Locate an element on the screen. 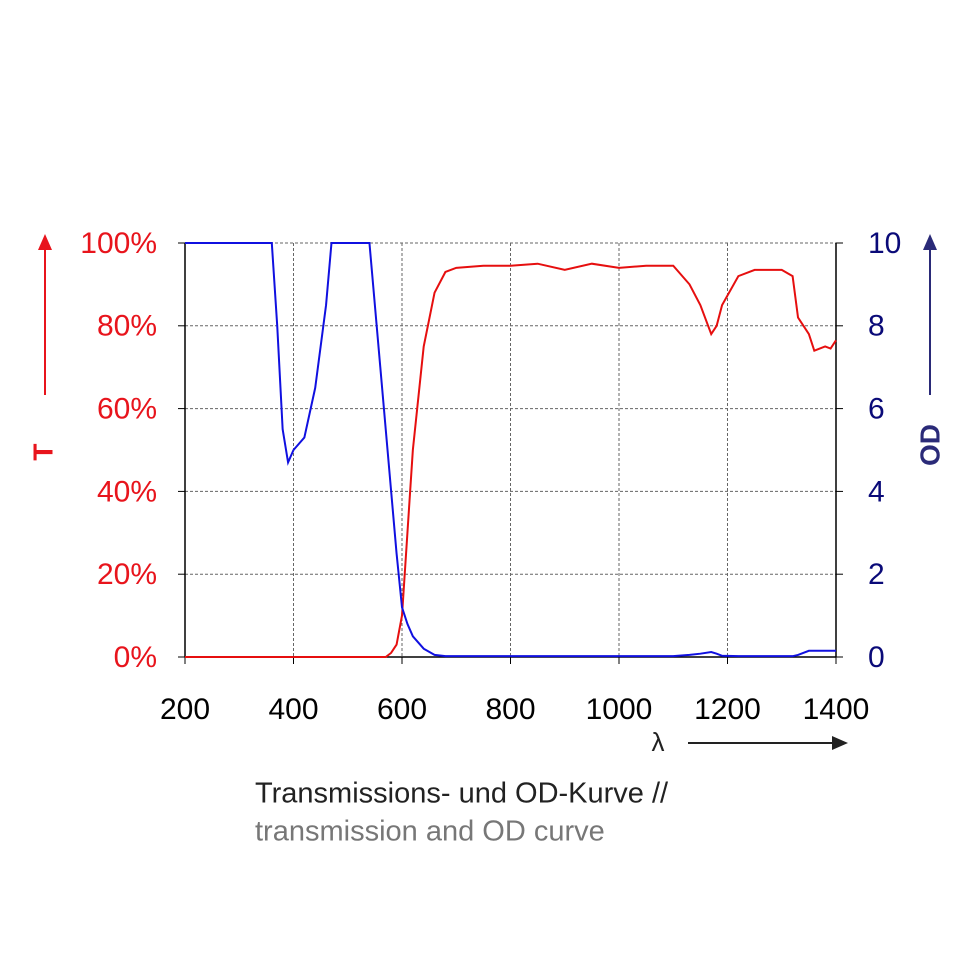  y-tick-label: 0% is located at coordinates (135, 657).